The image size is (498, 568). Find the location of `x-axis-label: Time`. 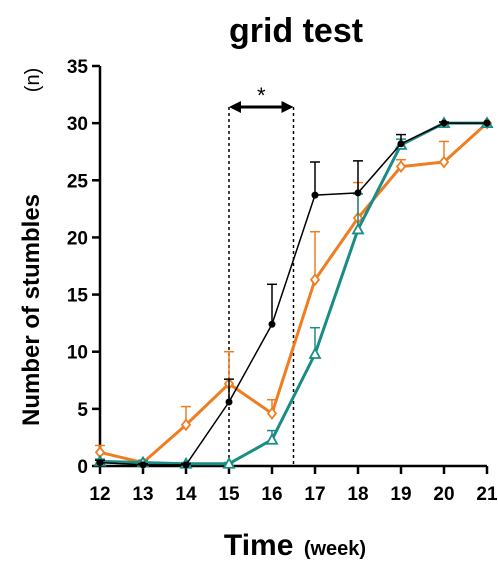

x-axis-label: Time is located at coordinates (258, 545).